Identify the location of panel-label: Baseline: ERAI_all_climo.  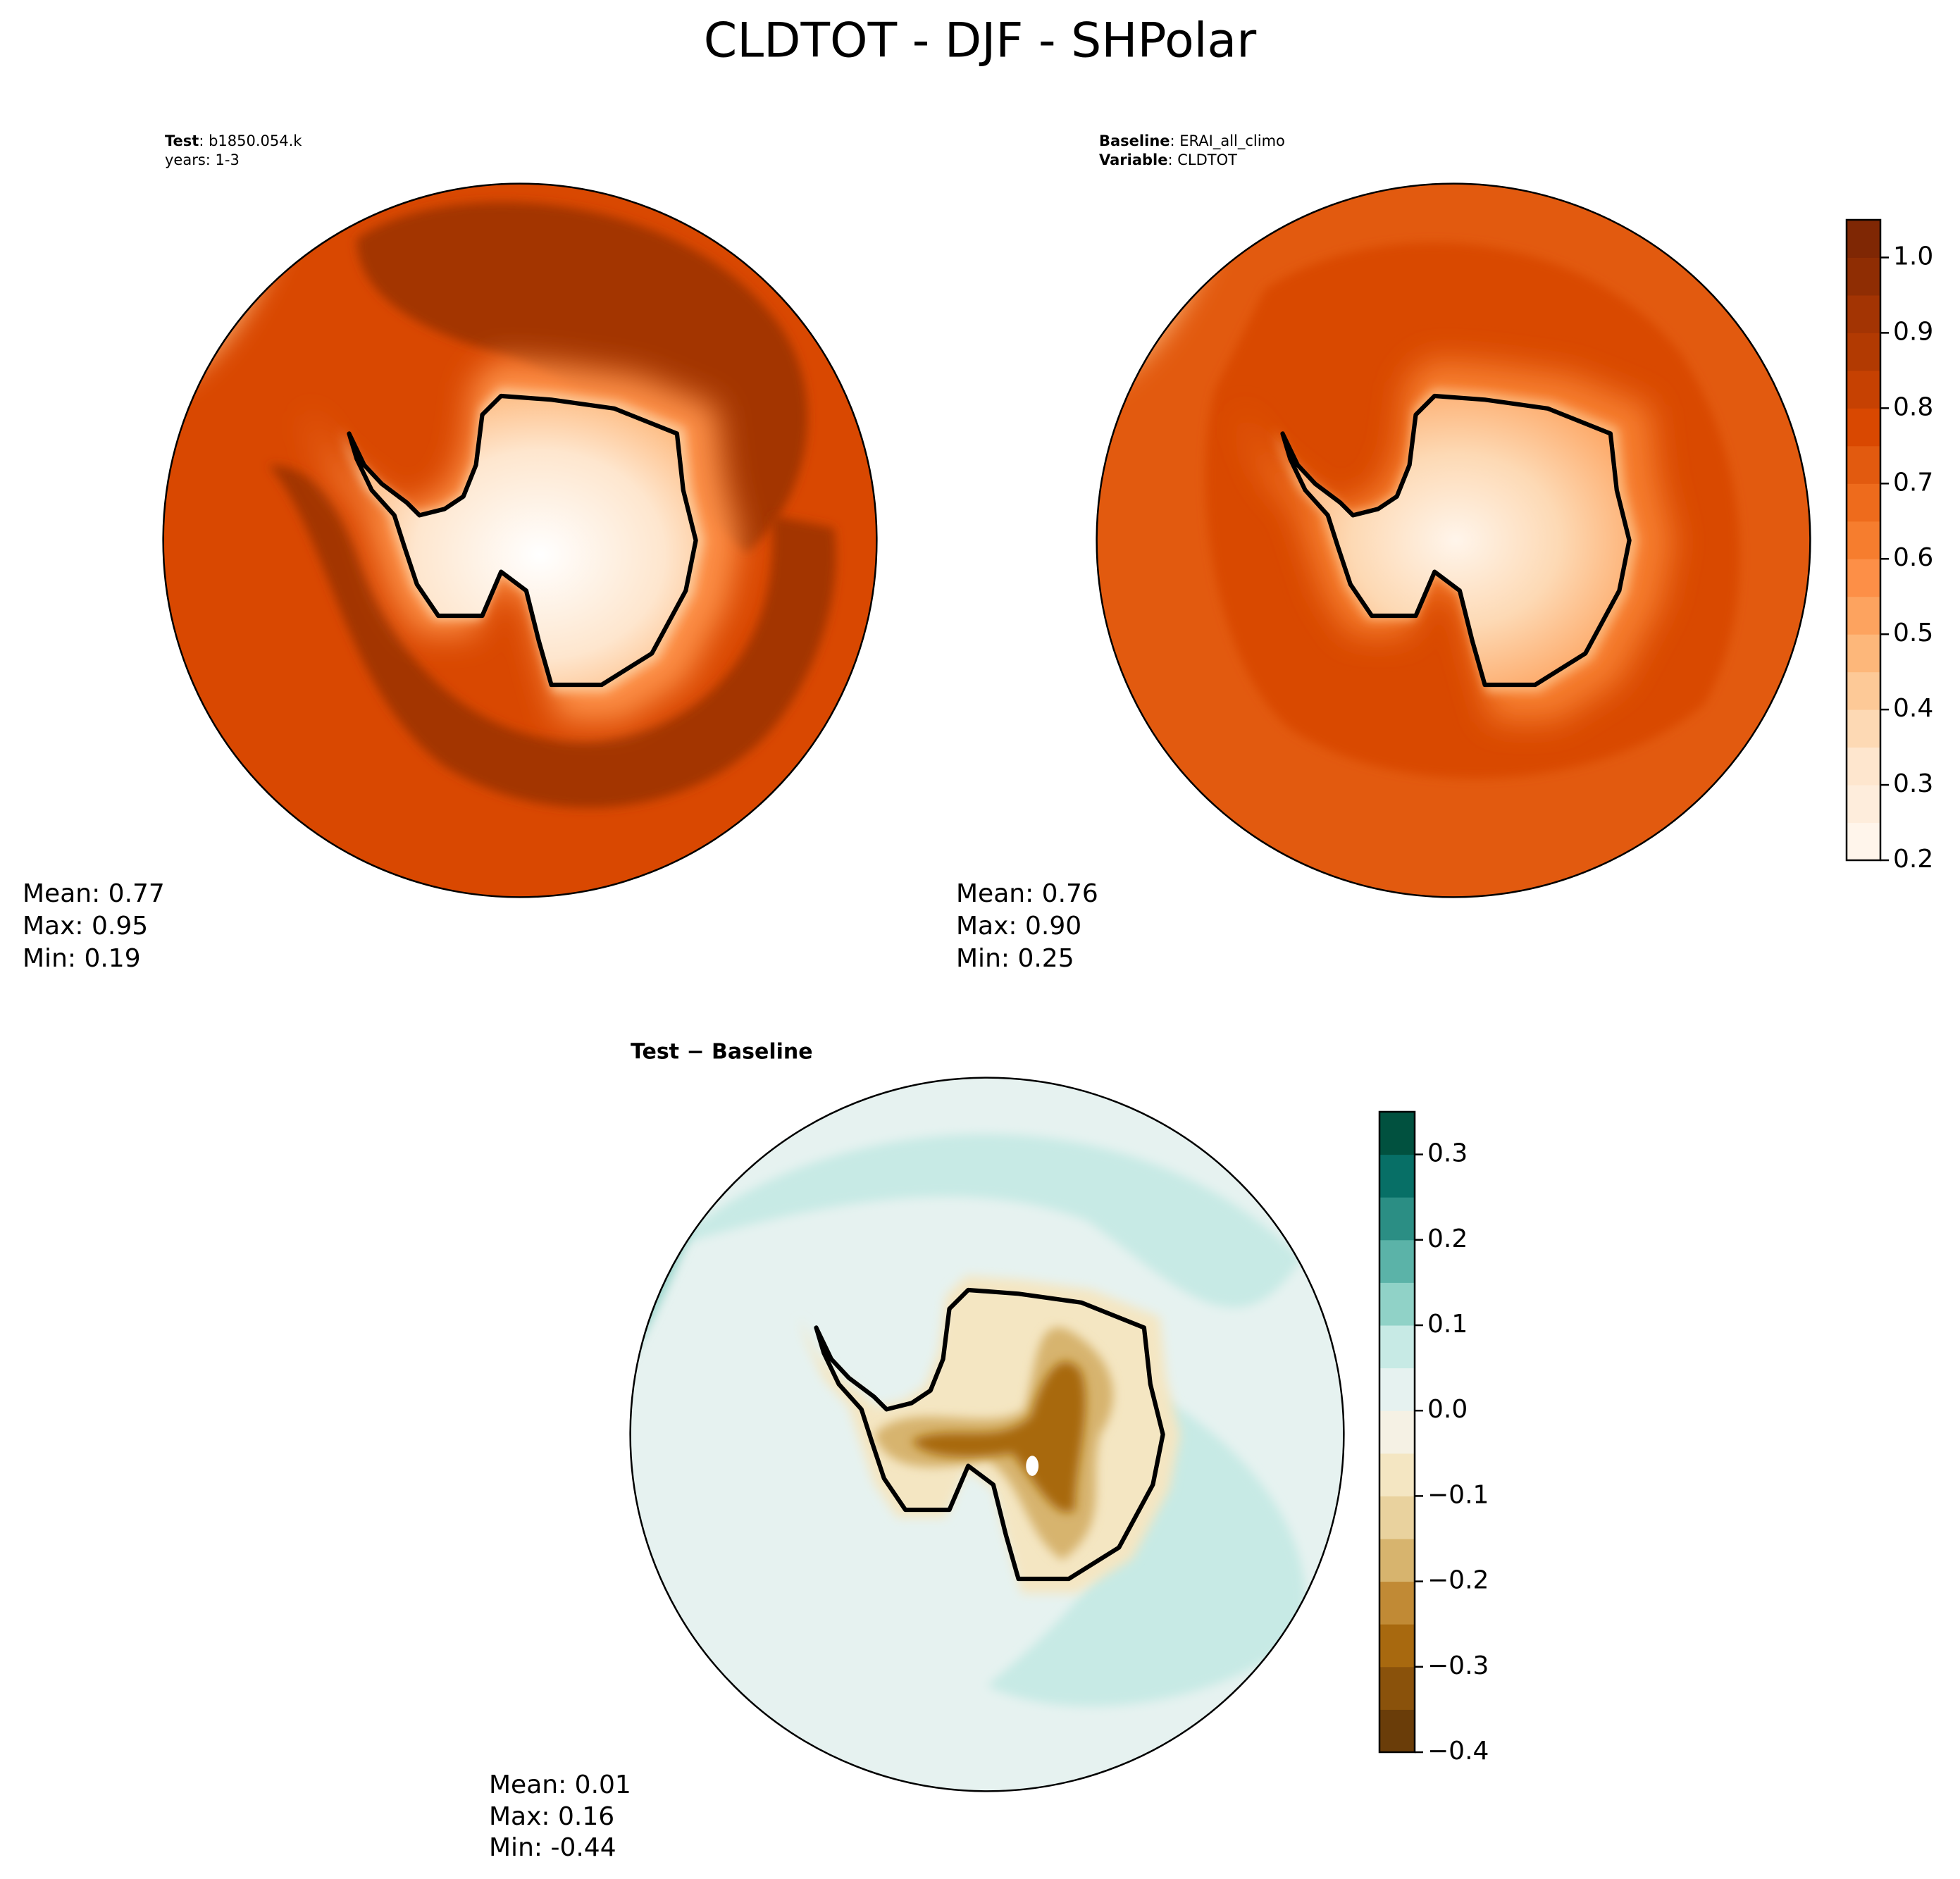
(1192, 141).